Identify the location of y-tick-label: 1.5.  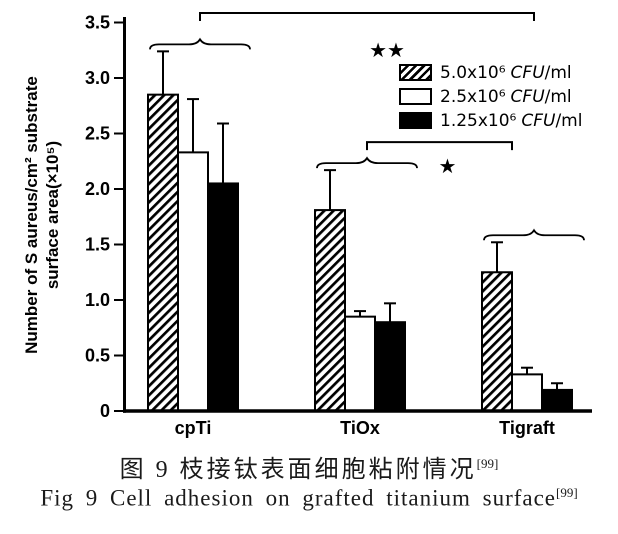
(97, 245).